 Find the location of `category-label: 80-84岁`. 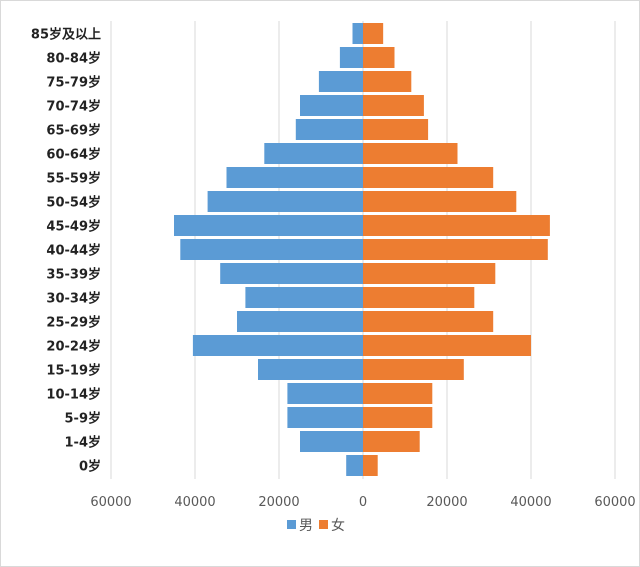

category-label: 80-84岁 is located at coordinates (73, 59).